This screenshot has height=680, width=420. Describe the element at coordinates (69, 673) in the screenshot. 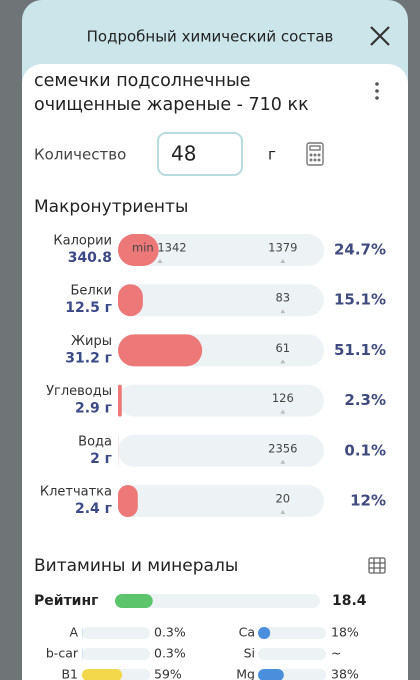

I see `mineral-name: B1` at that location.